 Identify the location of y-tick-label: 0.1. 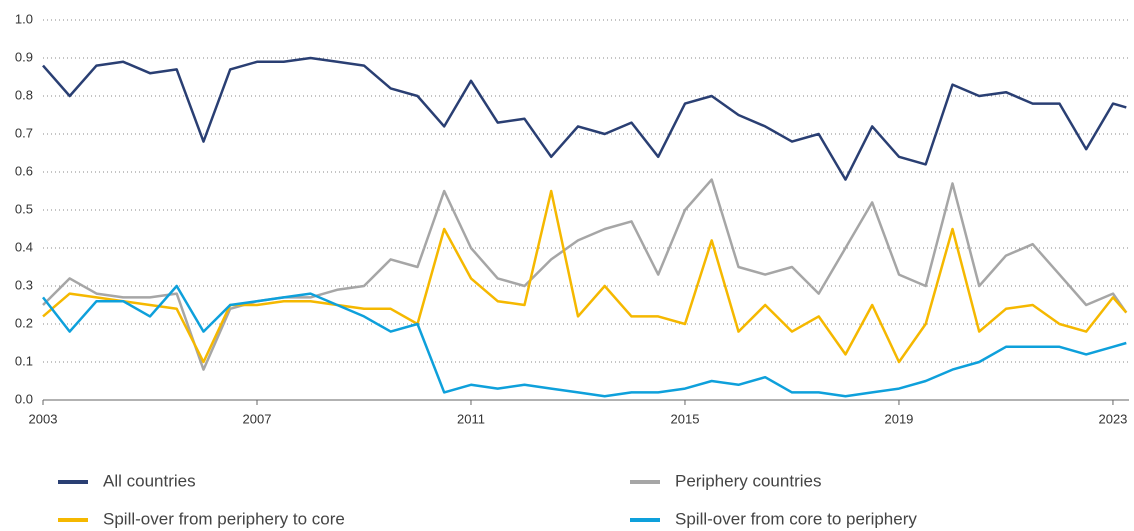
(24, 360).